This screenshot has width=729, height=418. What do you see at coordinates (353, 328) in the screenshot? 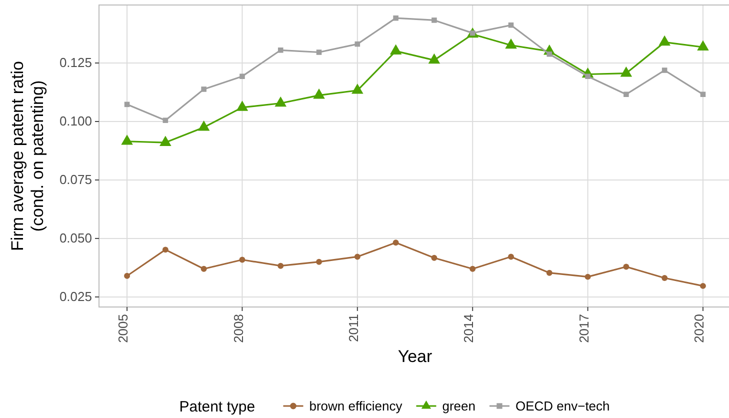
I see `x-tick-label: 2011` at bounding box center [353, 328].